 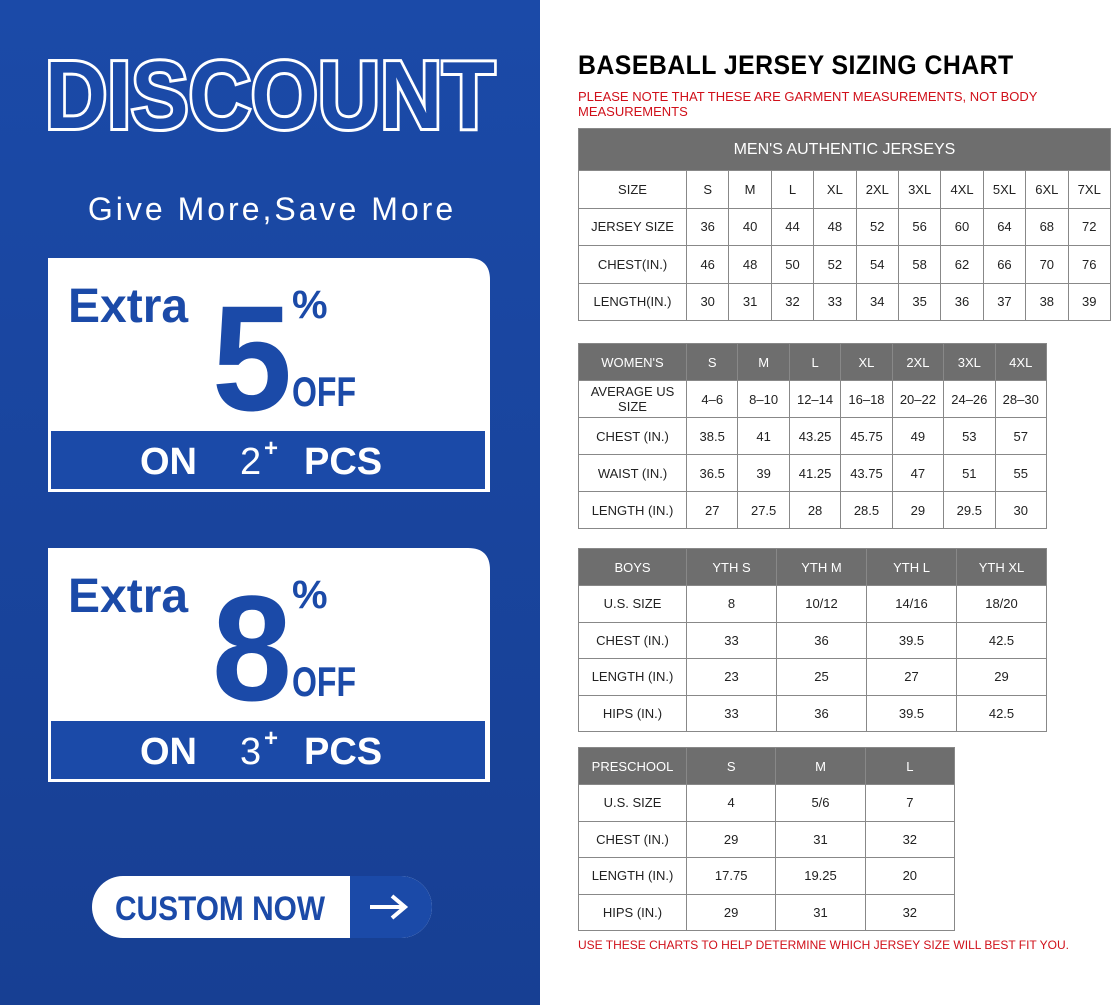 I want to click on table-cell: 29.5, so click(x=969, y=510).